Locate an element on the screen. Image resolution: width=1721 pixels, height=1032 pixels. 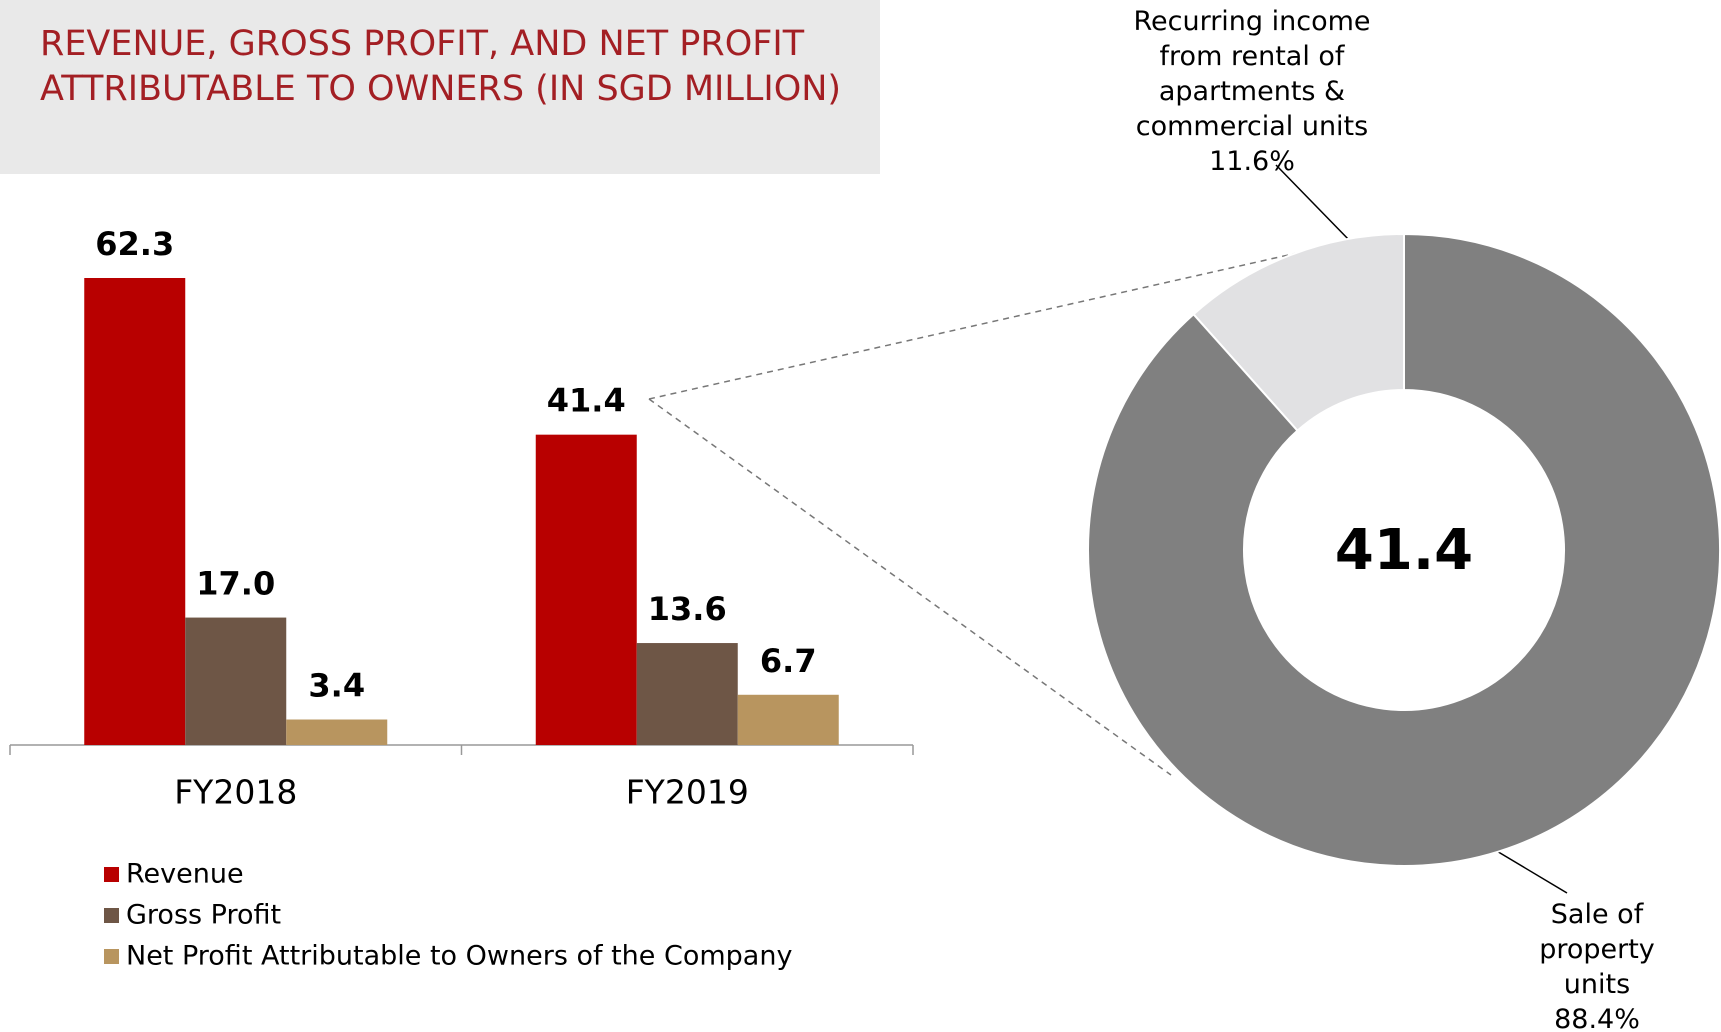
data-label: 41.4 is located at coordinates (586, 401).